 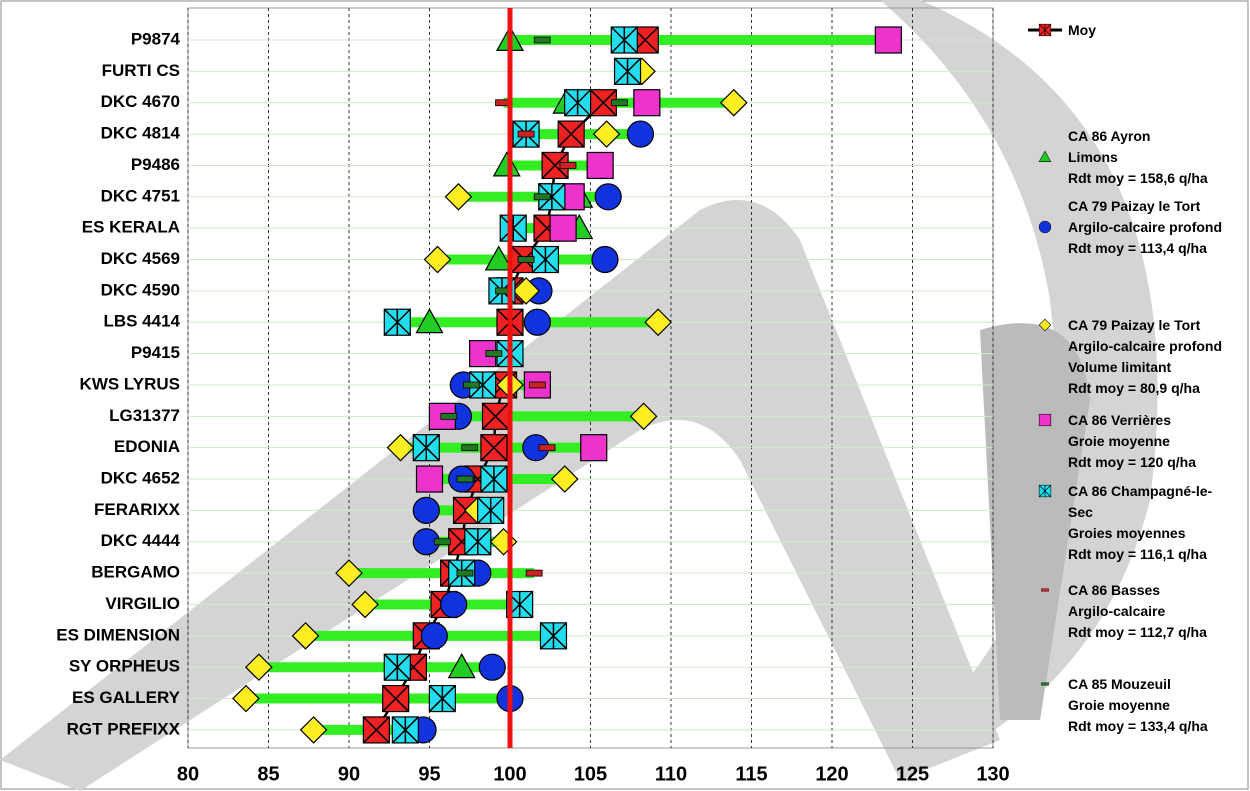 What do you see at coordinates (124, 666) in the screenshot?
I see `y-tick-label: SY ORPHEUS` at bounding box center [124, 666].